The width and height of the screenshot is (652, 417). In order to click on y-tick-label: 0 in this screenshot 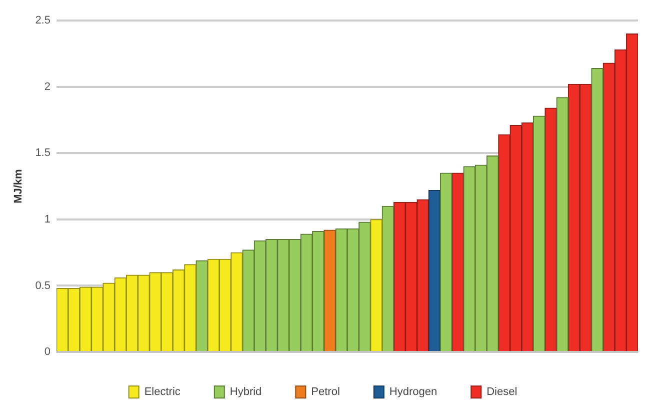, I will do `click(47, 352)`.